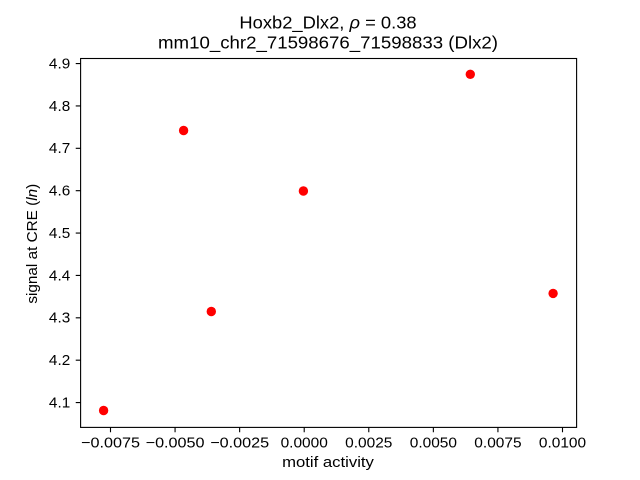 The image size is (640, 480). Describe the element at coordinates (59, 191) in the screenshot. I see `svg-text: 4.6` at that location.